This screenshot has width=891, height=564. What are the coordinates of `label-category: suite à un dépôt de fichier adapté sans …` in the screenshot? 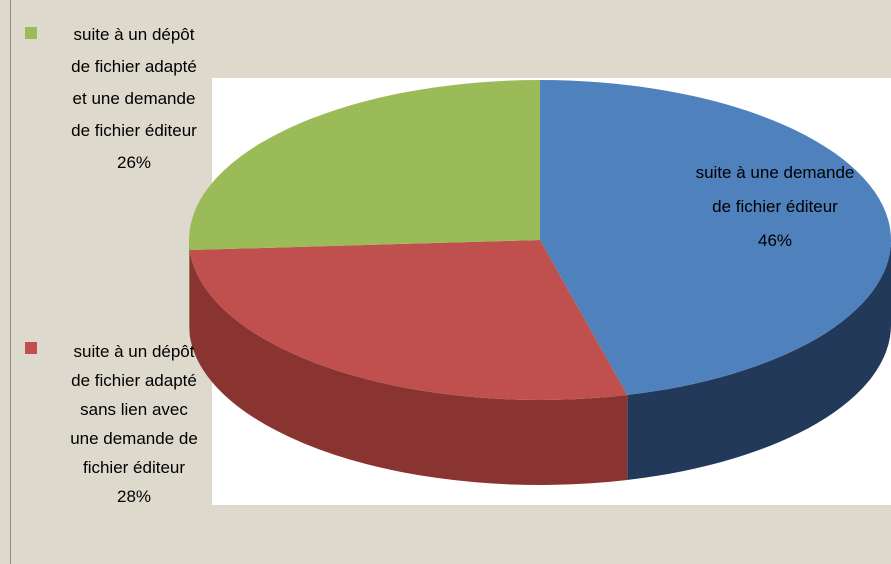 It's located at (134, 409).